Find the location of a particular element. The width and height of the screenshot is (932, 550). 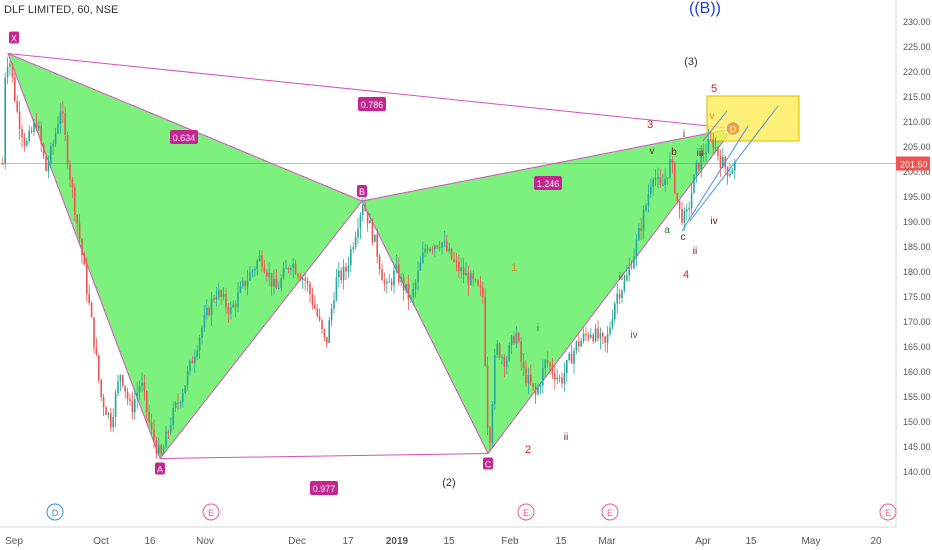

wave-minute-label: b is located at coordinates (674, 152).